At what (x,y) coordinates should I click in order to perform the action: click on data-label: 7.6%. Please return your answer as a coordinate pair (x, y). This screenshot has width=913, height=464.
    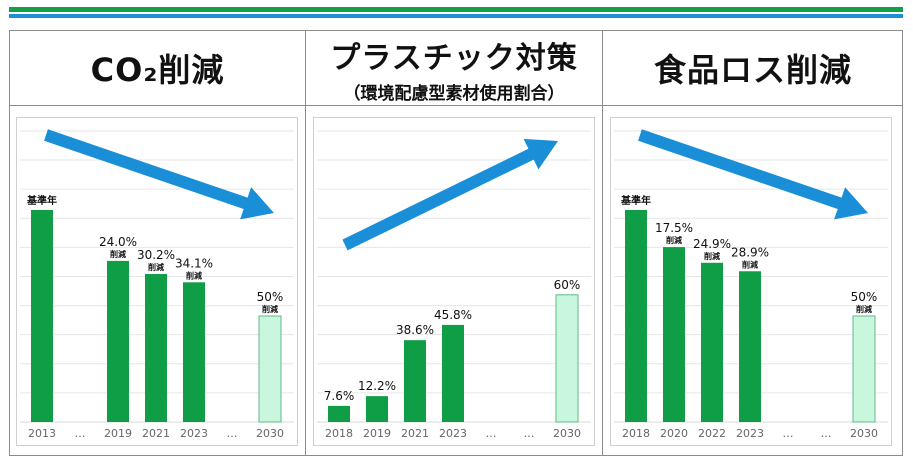
    Looking at the image, I should click on (339, 396).